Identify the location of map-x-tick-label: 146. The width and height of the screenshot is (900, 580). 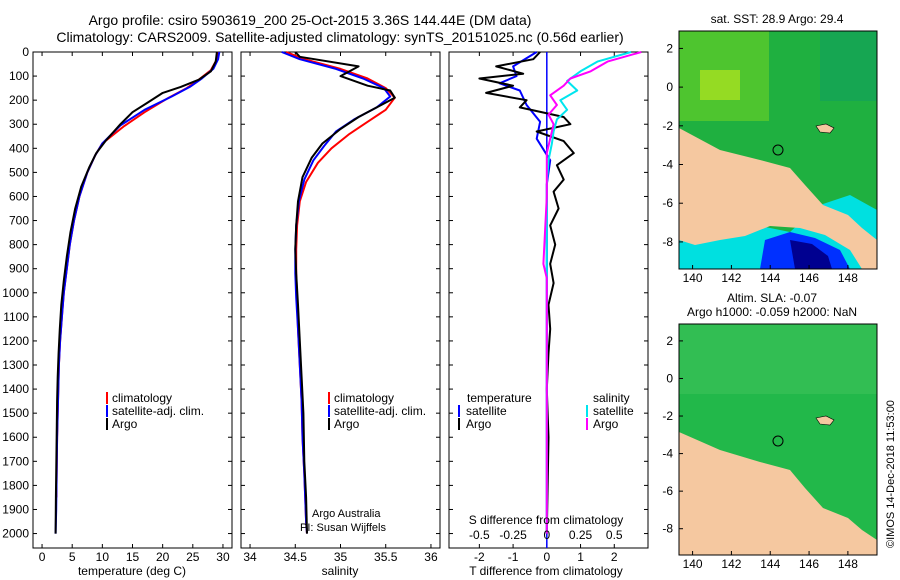
(809, 278).